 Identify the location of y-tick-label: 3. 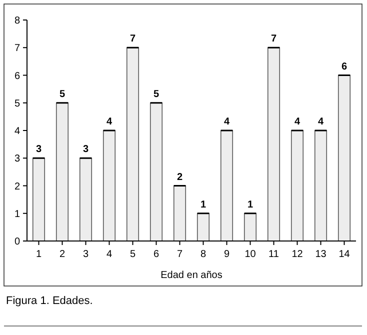
(17, 159).